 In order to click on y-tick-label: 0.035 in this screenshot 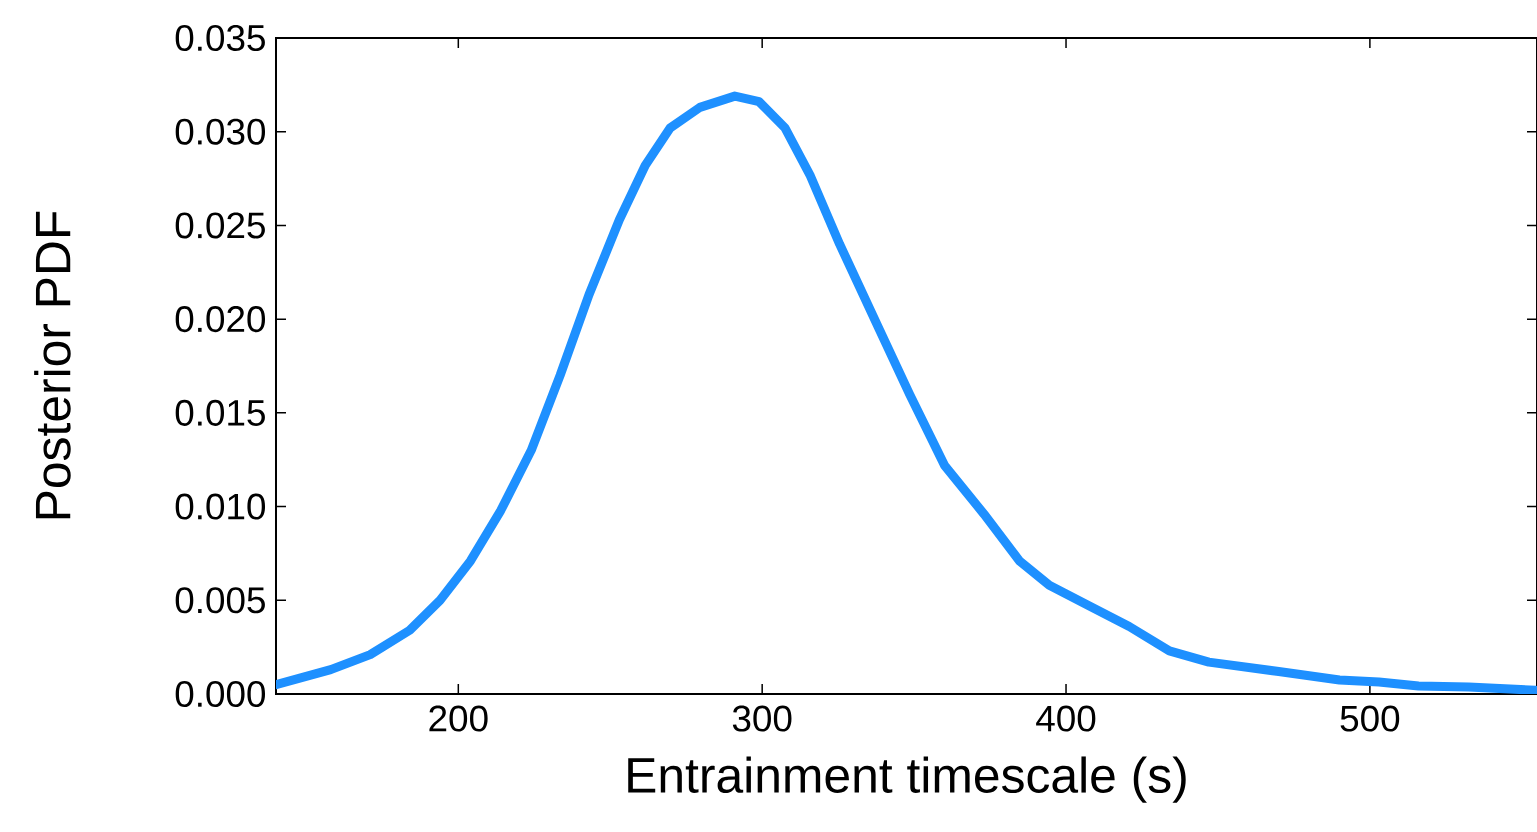, I will do `click(220, 38)`.